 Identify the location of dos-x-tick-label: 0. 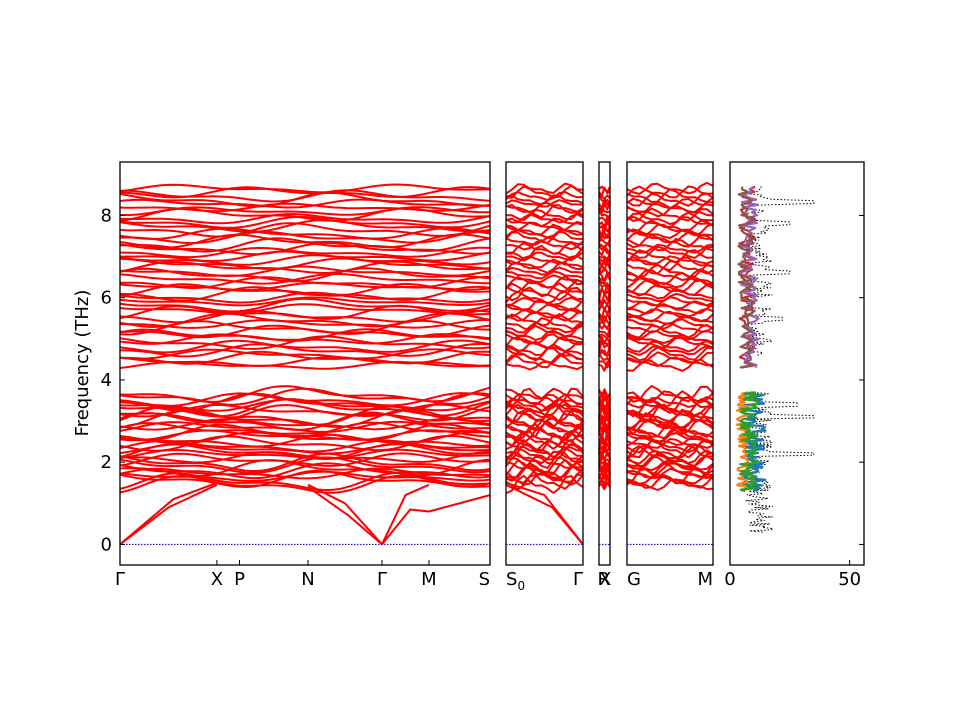
(729, 579).